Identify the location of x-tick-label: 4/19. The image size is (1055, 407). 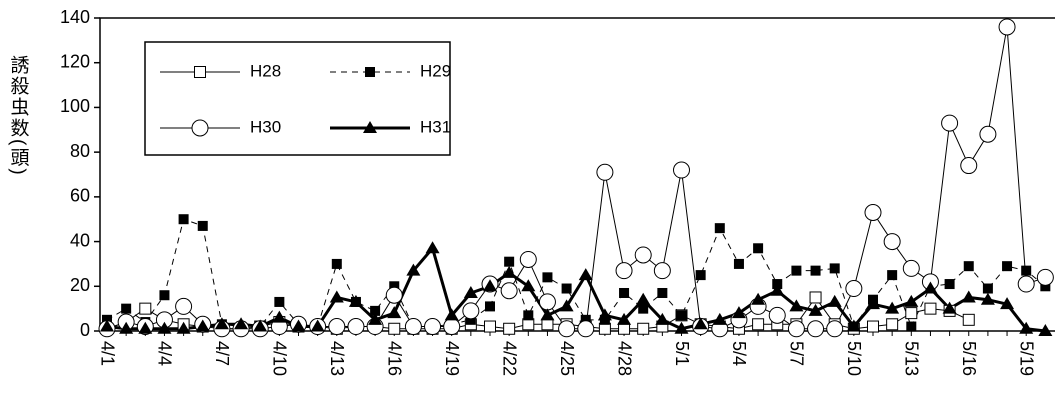
(452, 358).